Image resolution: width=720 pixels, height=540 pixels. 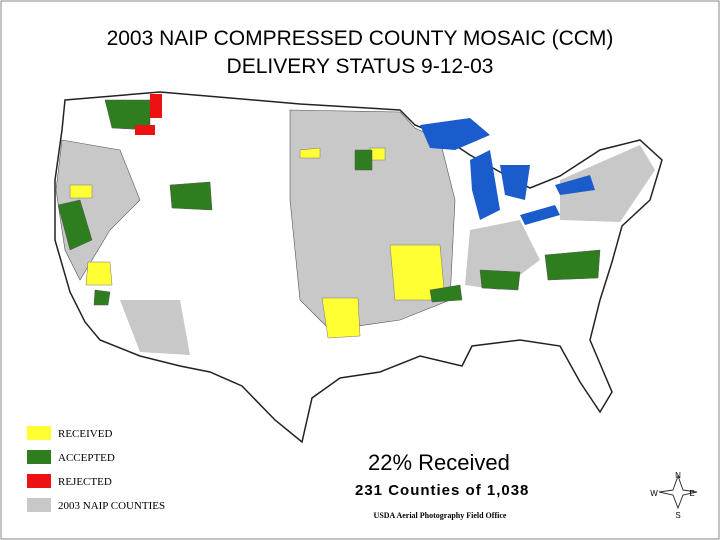 What do you see at coordinates (678, 475) in the screenshot?
I see `compass-n: N` at bounding box center [678, 475].